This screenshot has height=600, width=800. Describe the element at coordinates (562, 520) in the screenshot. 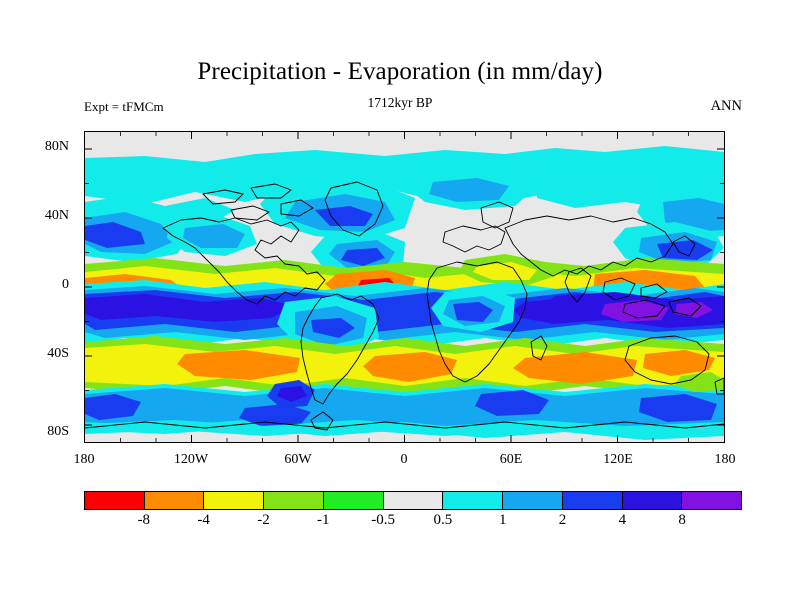

I see `colorbar-label-7: 2` at that location.